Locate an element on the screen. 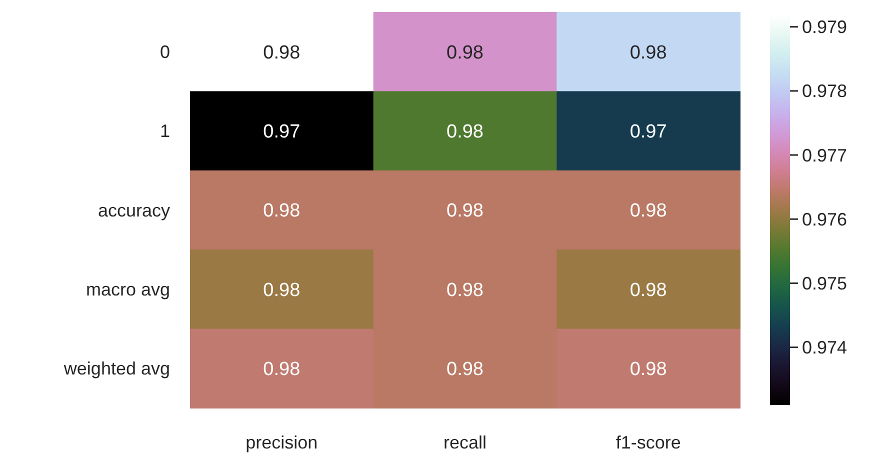  color-bar-label: 0.974 is located at coordinates (825, 348).